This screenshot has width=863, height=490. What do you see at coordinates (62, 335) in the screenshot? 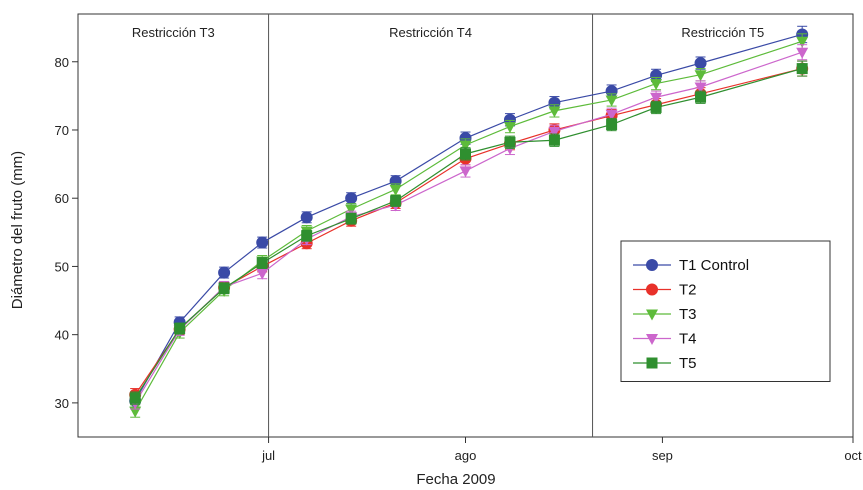
I see `y-tick-label: 40` at bounding box center [62, 335].